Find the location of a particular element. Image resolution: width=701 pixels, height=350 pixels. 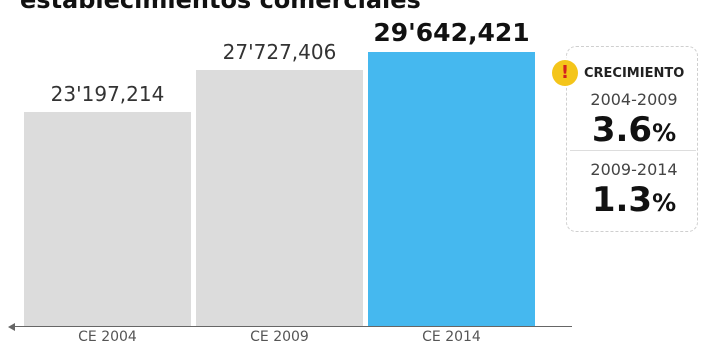

growth-heading: CRECIMIENTO is located at coordinates (634, 73).